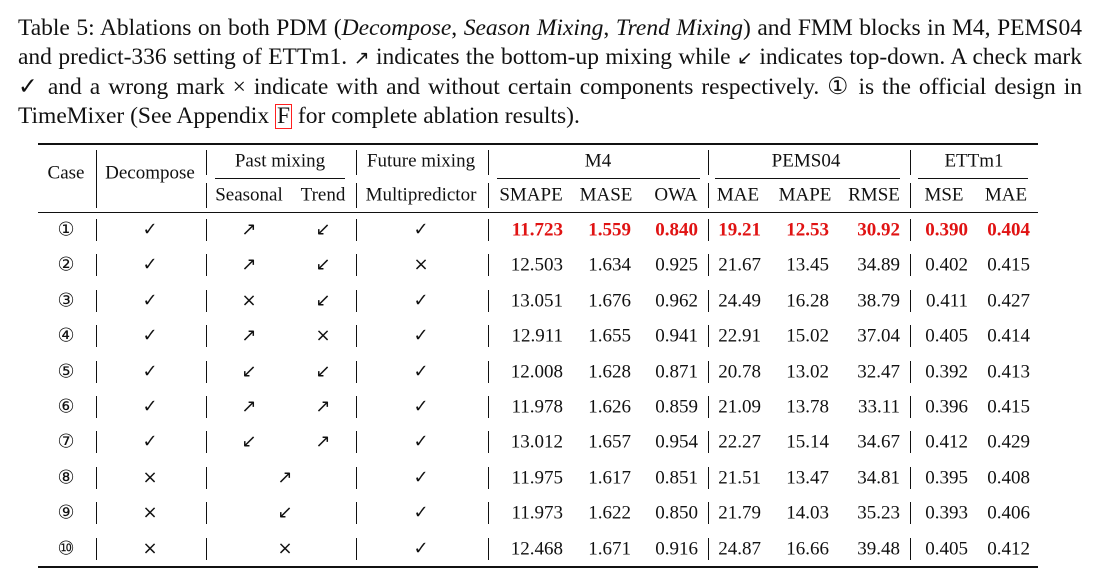 The image size is (1100, 584). Describe the element at coordinates (66, 513) in the screenshot. I see `case-label: ⑨` at that location.